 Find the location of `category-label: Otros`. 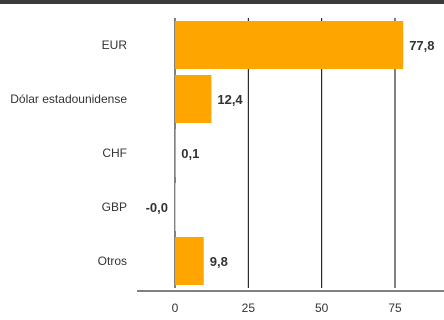

category-label: Otros is located at coordinates (112, 261).